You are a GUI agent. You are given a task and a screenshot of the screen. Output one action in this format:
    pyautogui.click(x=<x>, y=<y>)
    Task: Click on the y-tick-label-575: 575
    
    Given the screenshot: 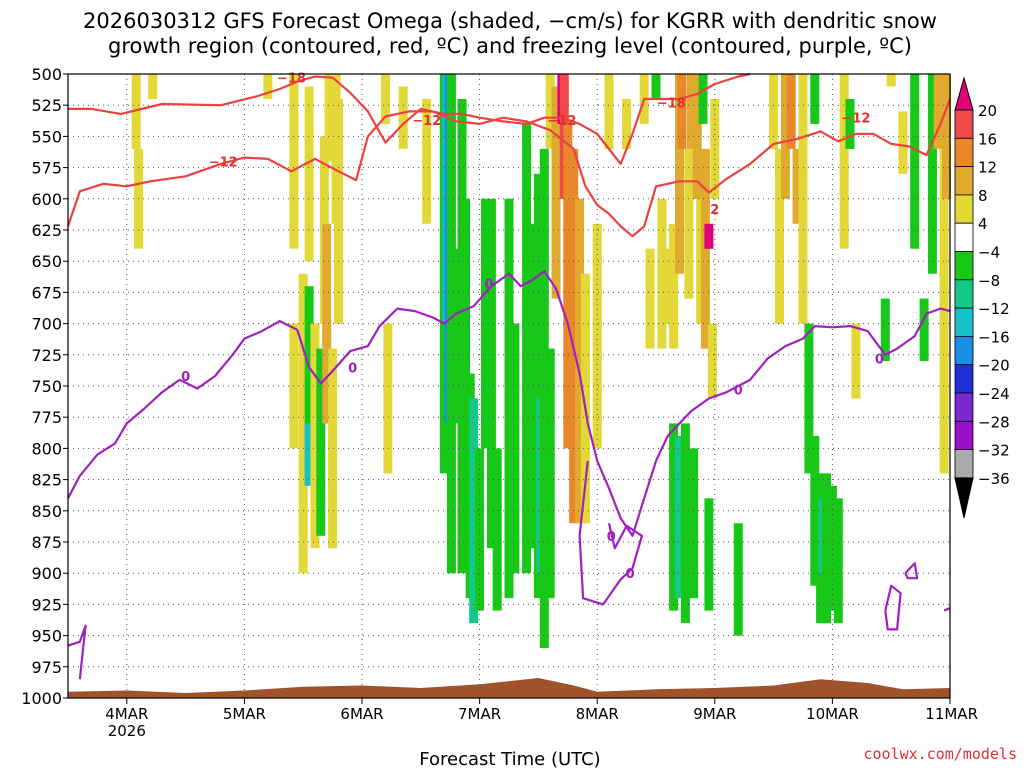 What is the action you would take?
    pyautogui.click(x=46, y=168)
    